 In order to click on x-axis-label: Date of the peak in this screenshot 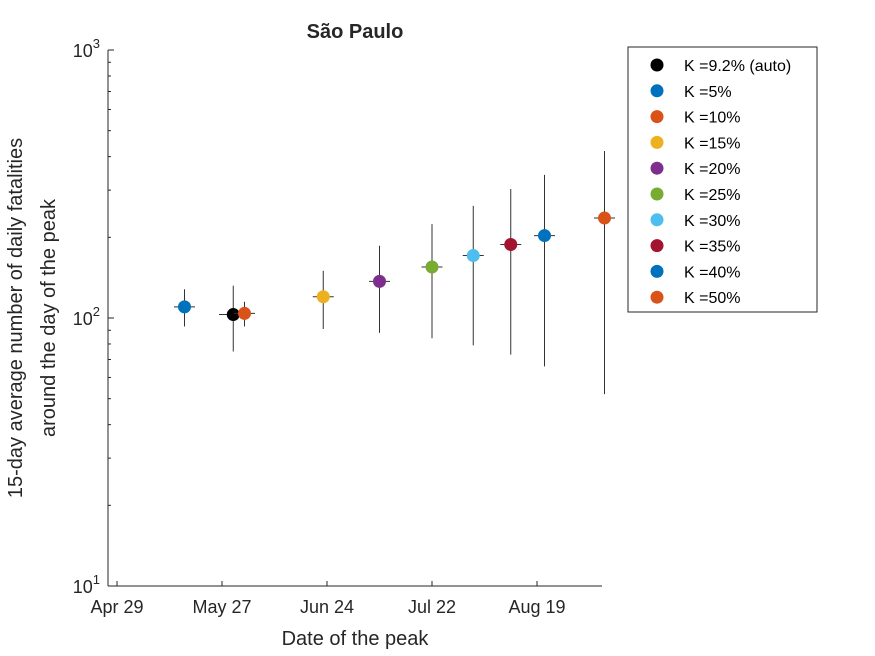, I will do `click(356, 639)`.